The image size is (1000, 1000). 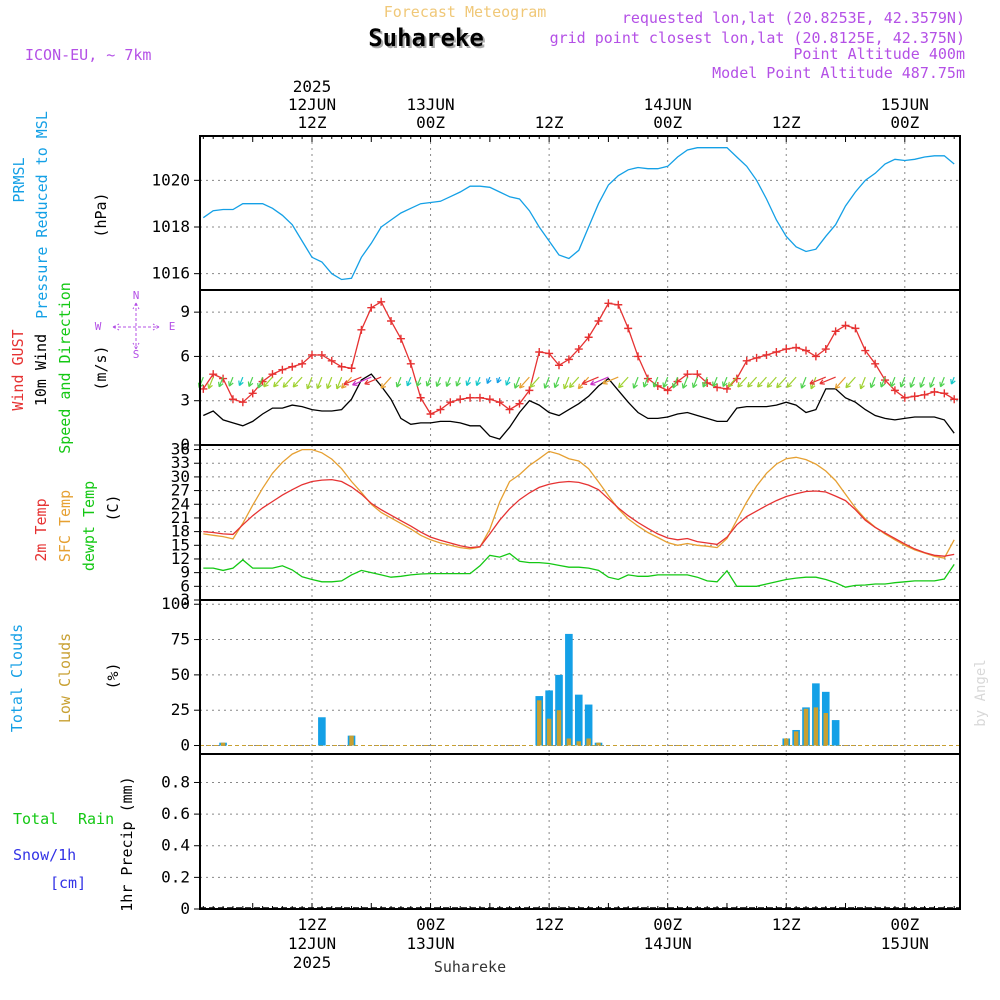 I want to click on model-label: ICON-EU, ~ 7km, so click(x=88, y=55).